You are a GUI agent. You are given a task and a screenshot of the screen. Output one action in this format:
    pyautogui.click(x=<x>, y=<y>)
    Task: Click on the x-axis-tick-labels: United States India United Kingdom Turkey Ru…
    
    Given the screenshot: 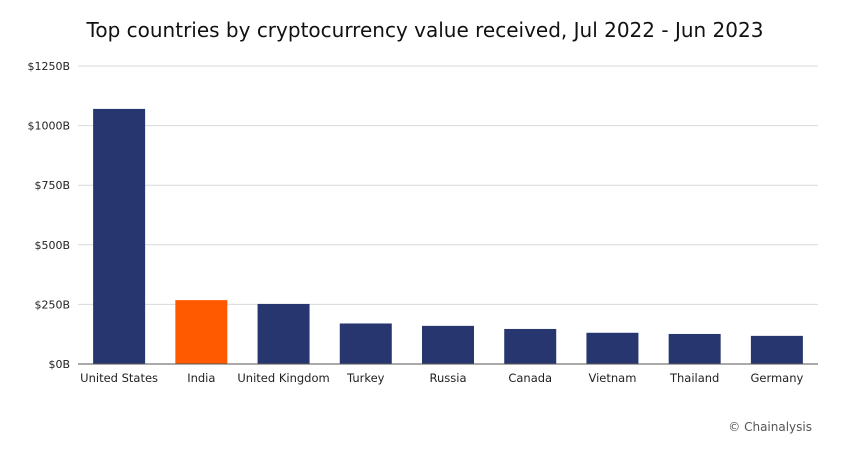 What is the action you would take?
    pyautogui.click(x=441, y=378)
    